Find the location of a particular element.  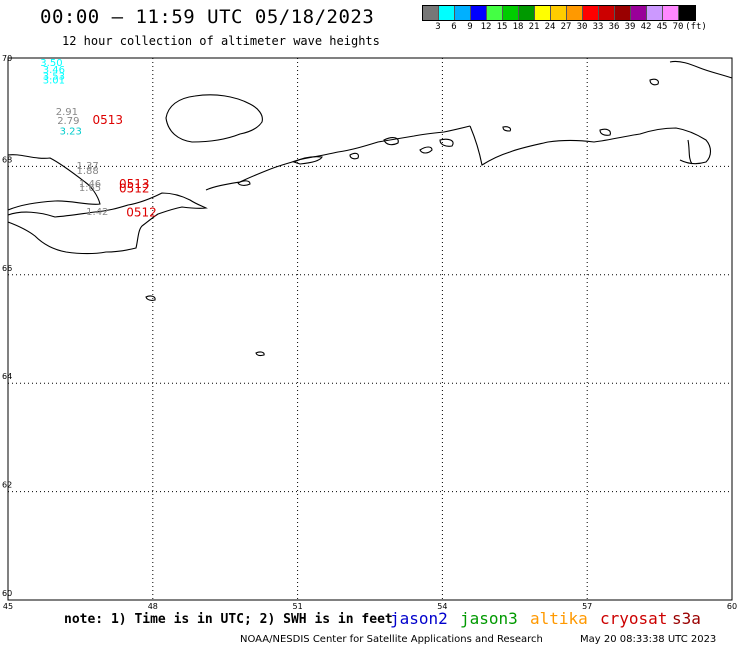

latitude-label: 70 is located at coordinates (7, 58).